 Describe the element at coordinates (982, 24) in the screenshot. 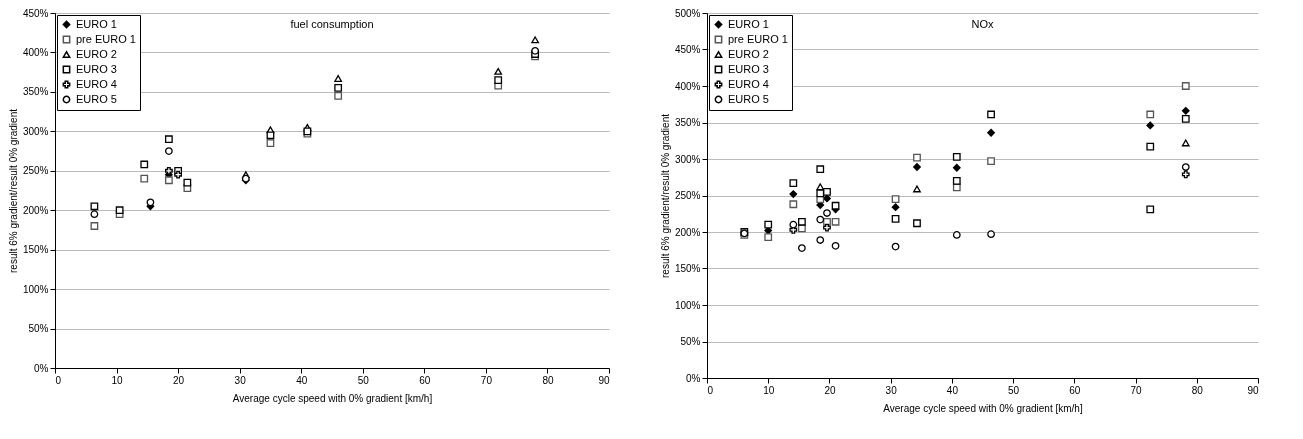

I see `chart-title: NOx` at that location.